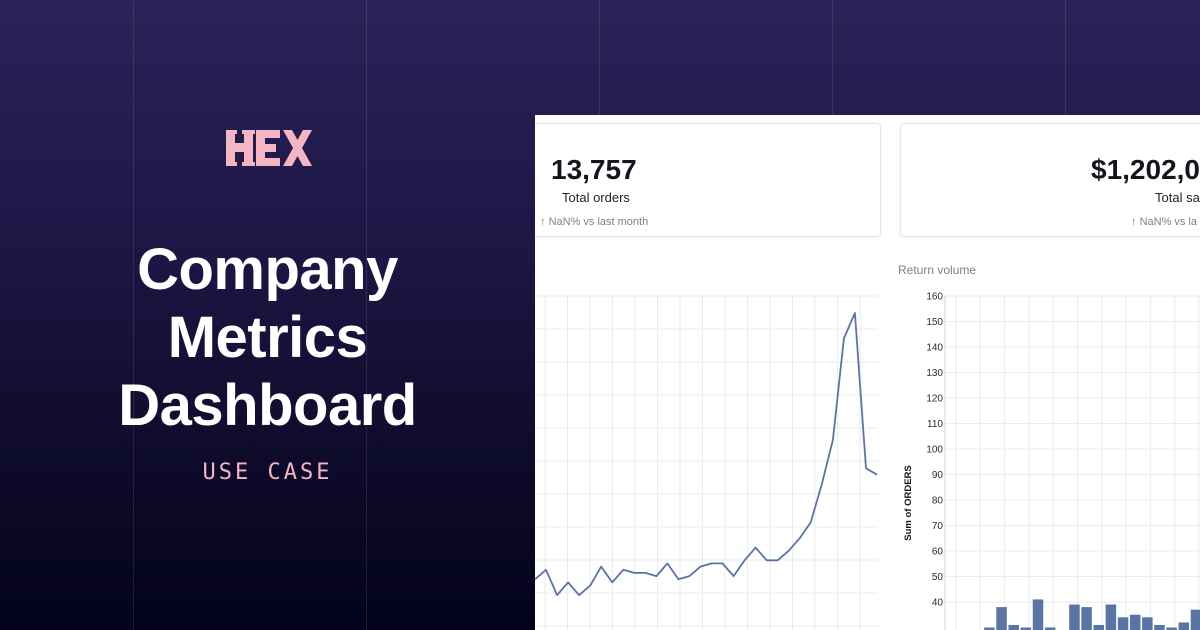 This screenshot has height=630, width=1200. Describe the element at coordinates (1145, 169) in the screenshot. I see `metric-value: $1,202,0` at that location.